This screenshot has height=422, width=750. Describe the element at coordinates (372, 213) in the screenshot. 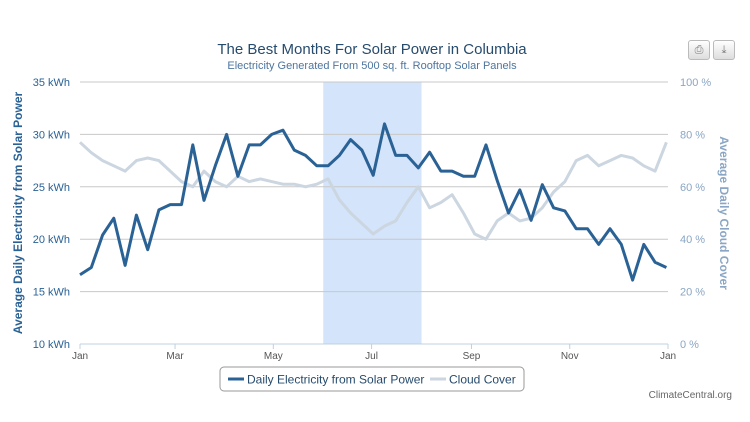

I see `highlight-band` at that location.